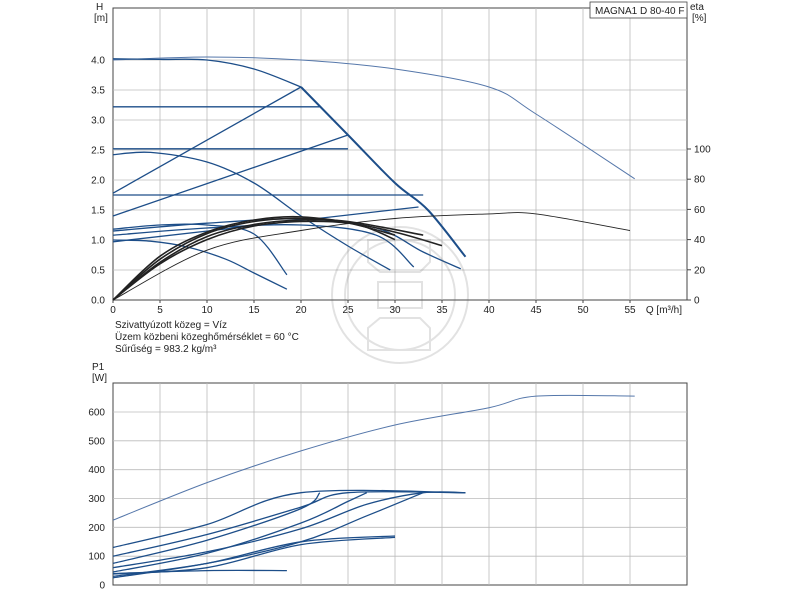 The height and width of the screenshot is (600, 800). I want to click on y2-tick-label: 60, so click(700, 210).